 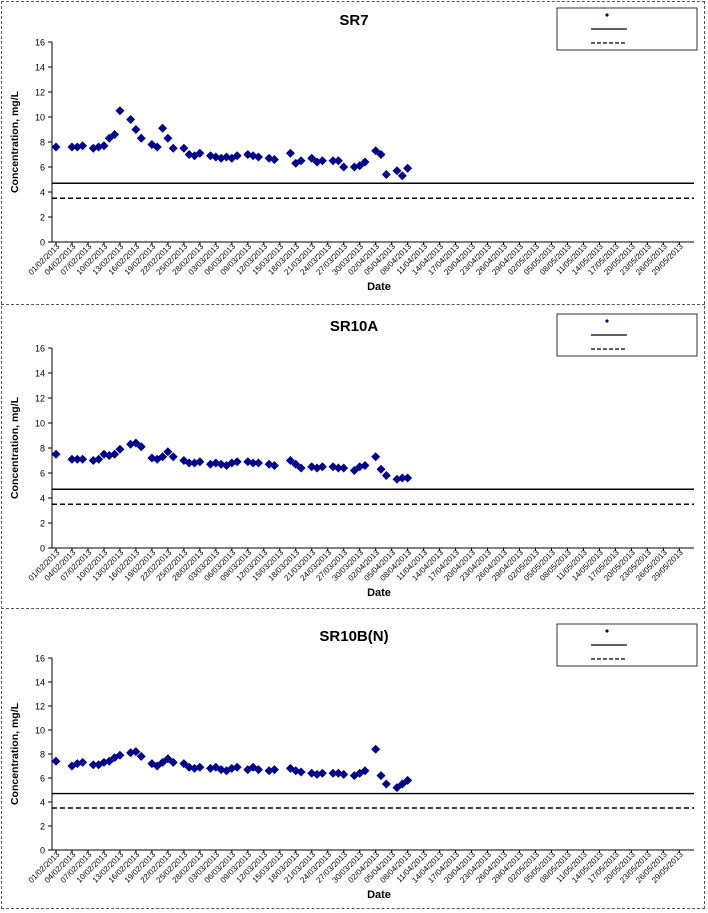 I want to click on chart-title: SR10B(N), so click(x=353, y=636).